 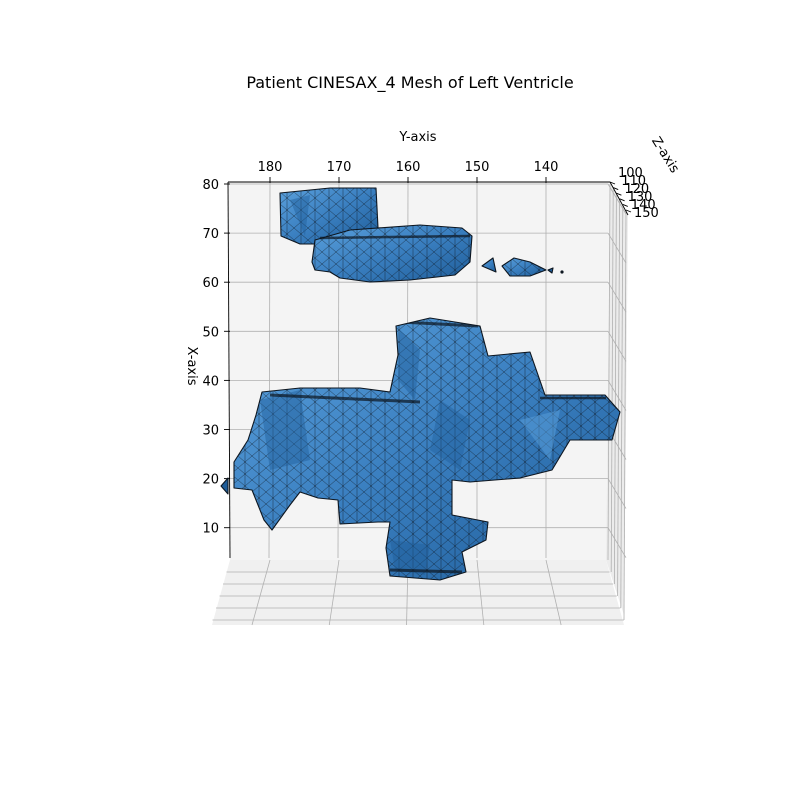 I want to click on y-tick-labels: 180 170 160 150 140, so click(x=408, y=167).